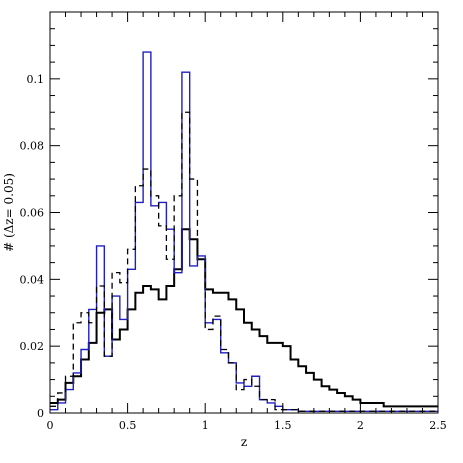 Image resolution: width=463 pixels, height=463 pixels. I want to click on x-tick-label: 0, so click(50, 425).